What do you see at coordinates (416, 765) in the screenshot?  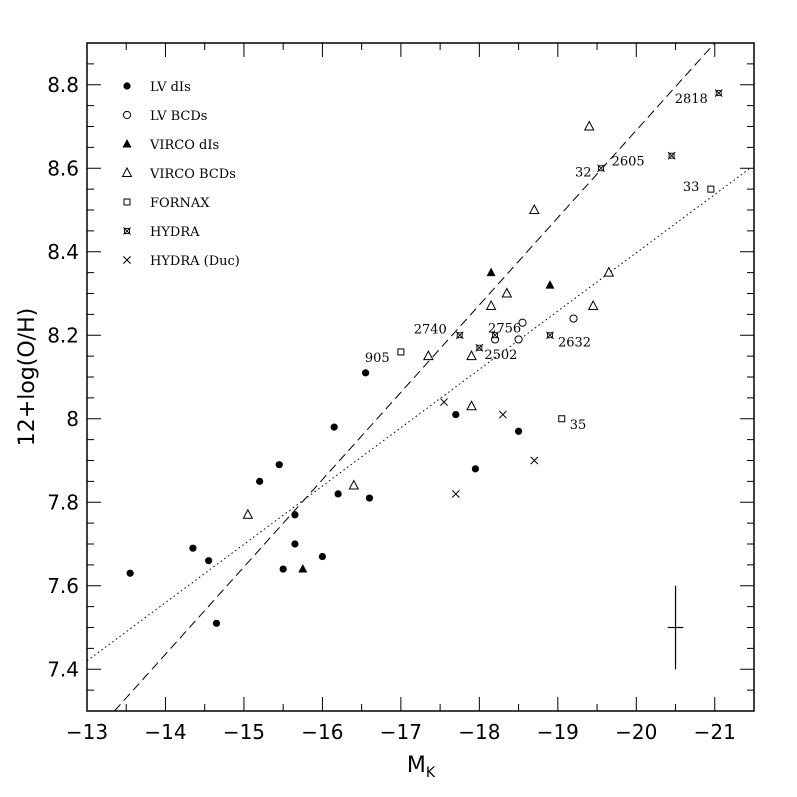 I see `x-axis-title-main: M` at bounding box center [416, 765].